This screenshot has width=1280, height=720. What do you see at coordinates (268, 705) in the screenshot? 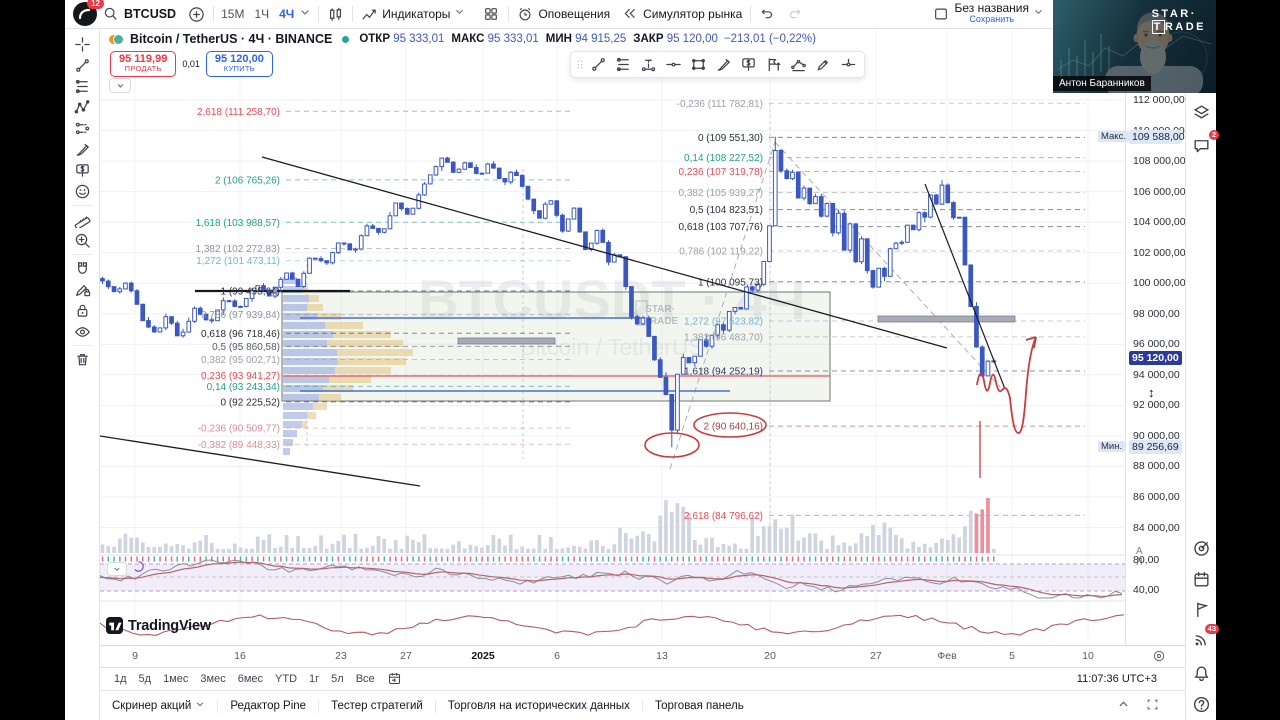
I see `tab-редактор-pine: Редактор Pine` at bounding box center [268, 705].